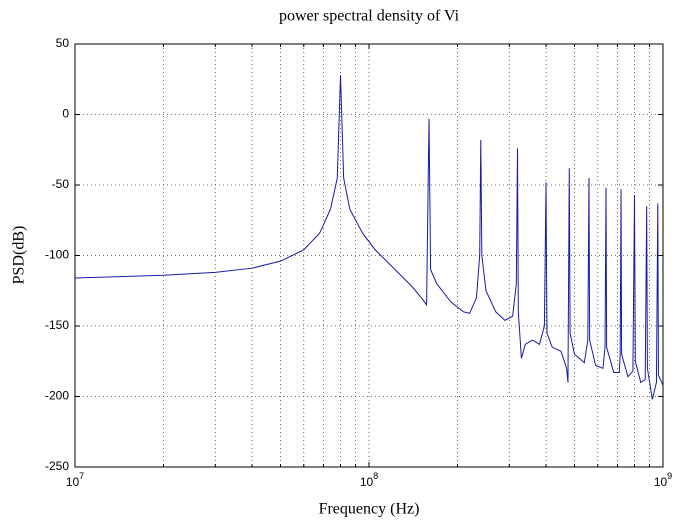 The image size is (674, 524). Describe the element at coordinates (65, 114) in the screenshot. I see `y-tick-label: 0` at that location.